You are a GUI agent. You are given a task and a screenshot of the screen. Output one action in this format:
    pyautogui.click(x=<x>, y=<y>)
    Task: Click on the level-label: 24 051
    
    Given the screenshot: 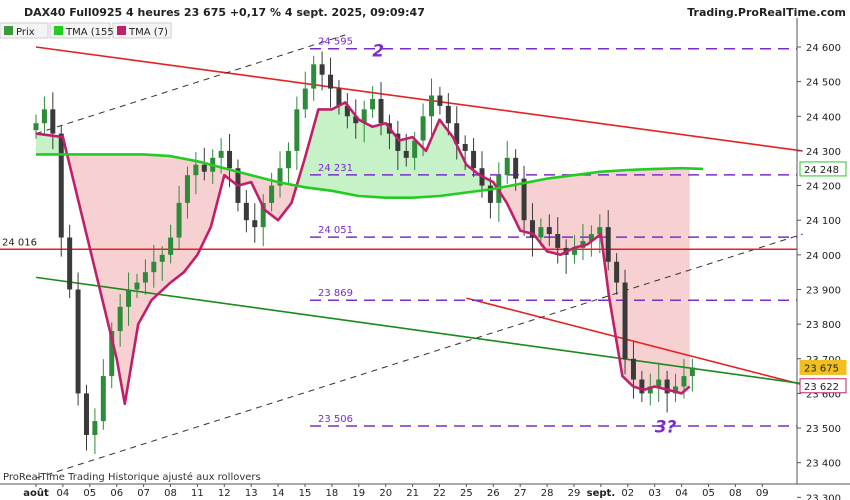 What is the action you would take?
    pyautogui.click(x=335, y=230)
    